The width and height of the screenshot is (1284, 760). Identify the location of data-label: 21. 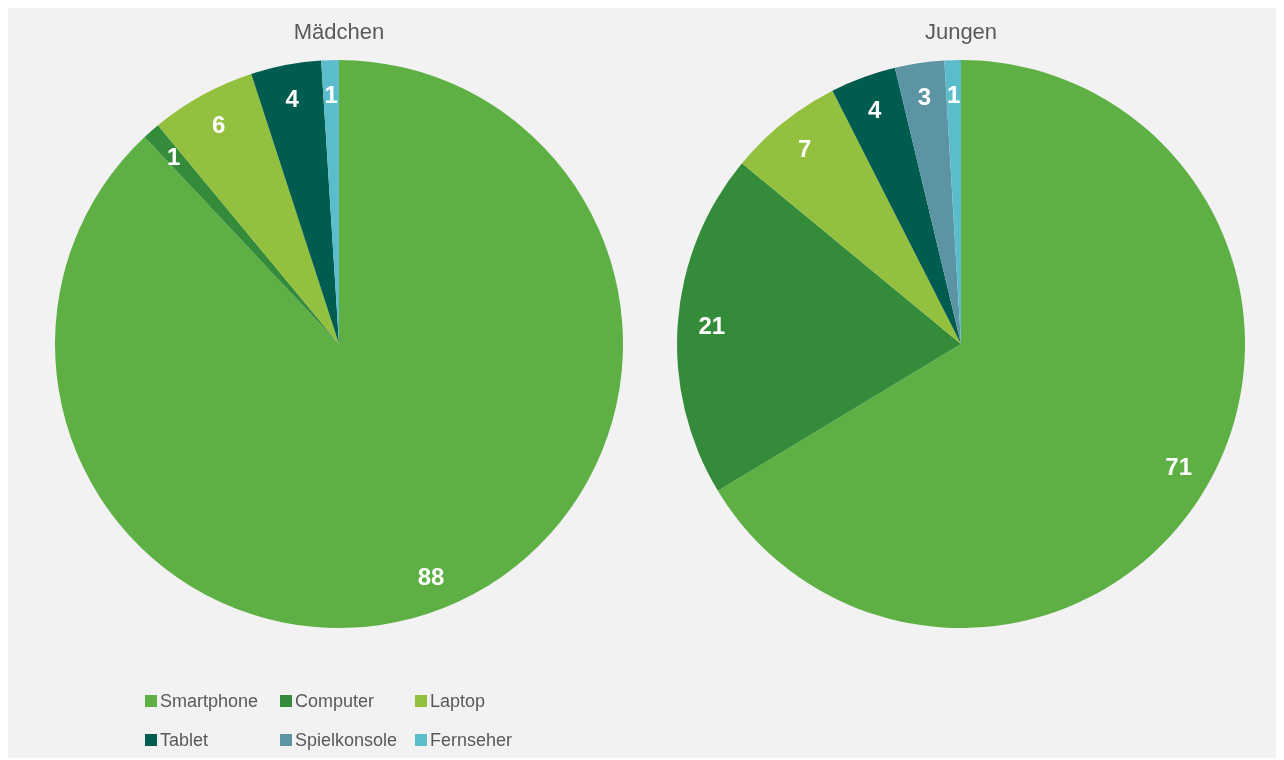
(712, 326).